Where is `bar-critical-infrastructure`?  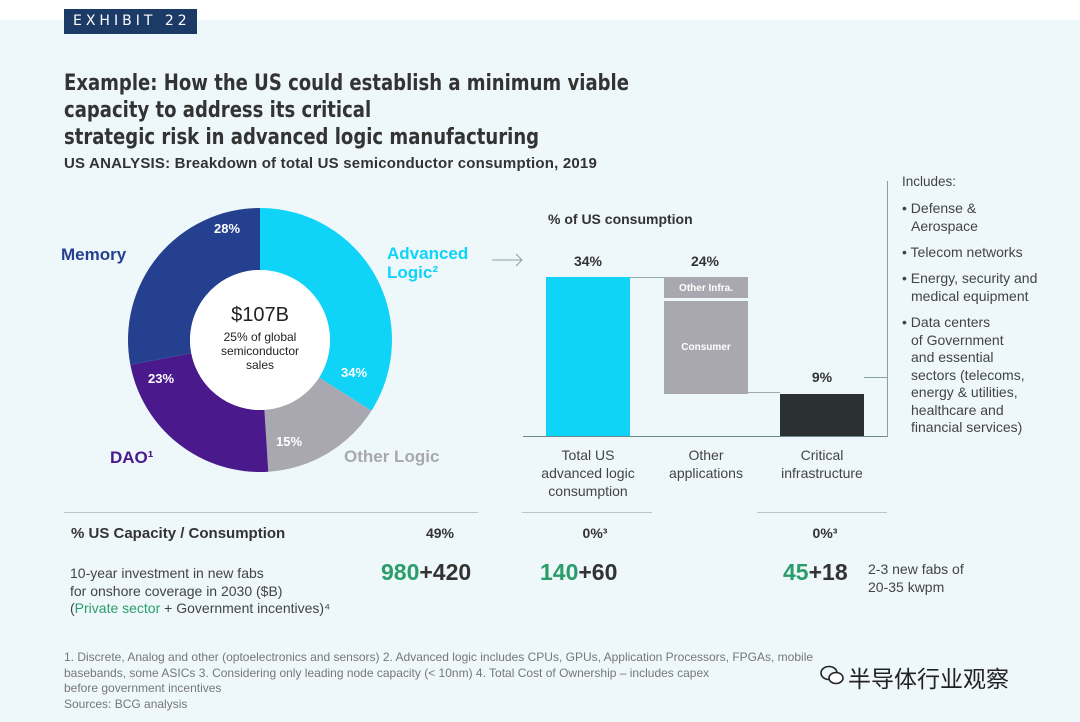
bar-critical-infrastructure is located at coordinates (822, 414).